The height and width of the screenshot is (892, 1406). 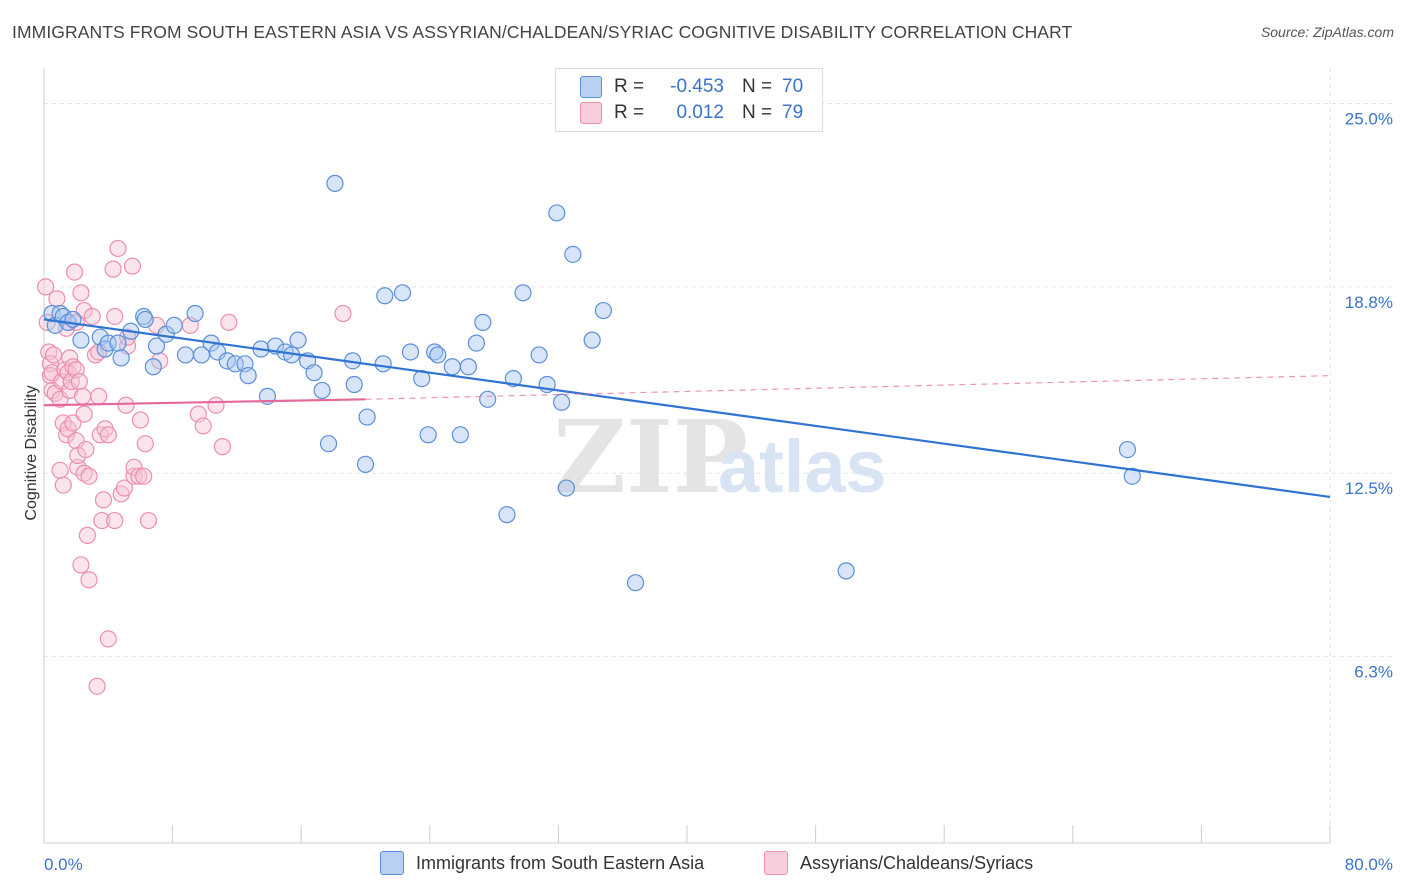 I want to click on r-label: R =, so click(x=629, y=86).